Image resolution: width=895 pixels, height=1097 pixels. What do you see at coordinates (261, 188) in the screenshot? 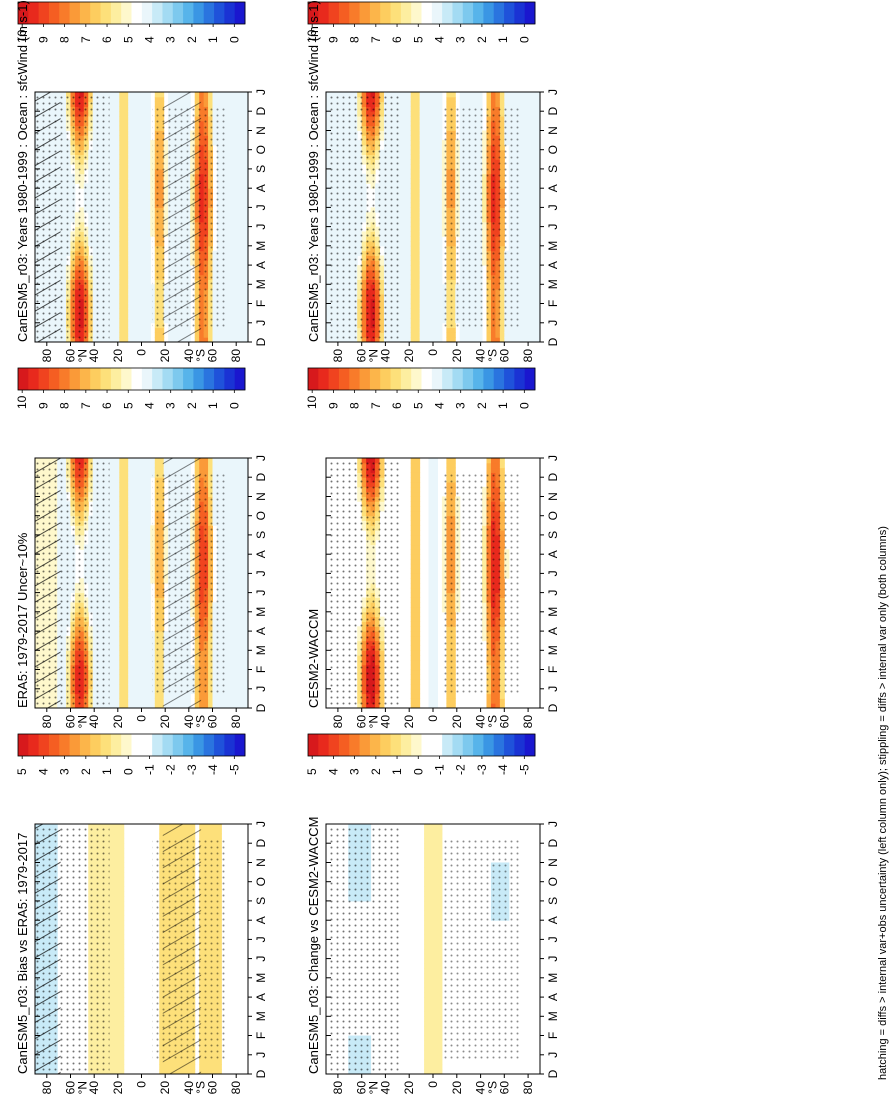
I see `month-label: A` at bounding box center [261, 188].